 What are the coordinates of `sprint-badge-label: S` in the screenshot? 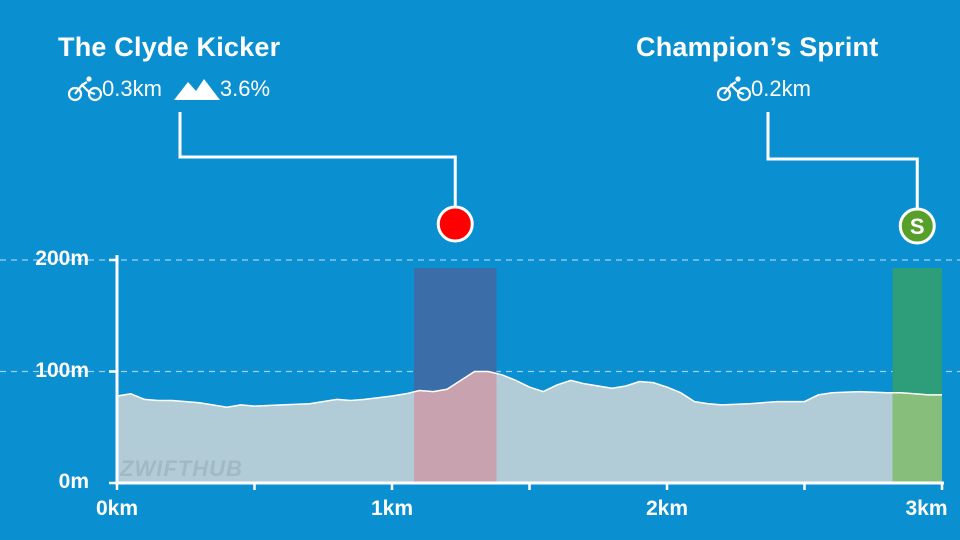 It's located at (917, 226).